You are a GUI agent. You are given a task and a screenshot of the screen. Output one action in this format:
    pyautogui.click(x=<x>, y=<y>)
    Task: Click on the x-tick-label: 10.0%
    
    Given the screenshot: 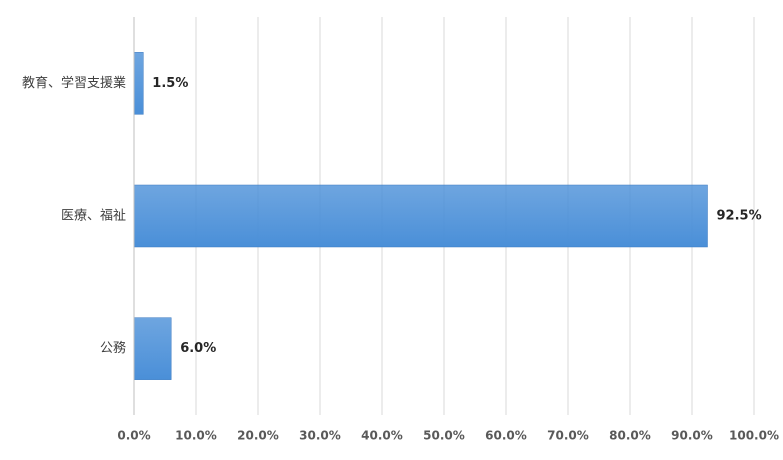 What is the action you would take?
    pyautogui.click(x=196, y=436)
    